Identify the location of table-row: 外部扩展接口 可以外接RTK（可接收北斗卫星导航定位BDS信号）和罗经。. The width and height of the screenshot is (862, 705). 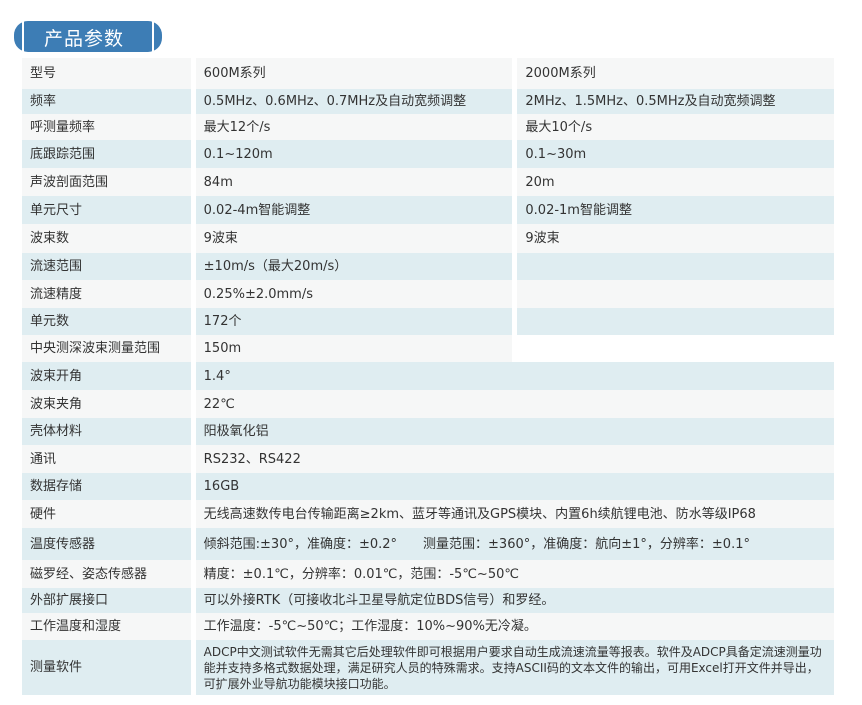
(428, 600).